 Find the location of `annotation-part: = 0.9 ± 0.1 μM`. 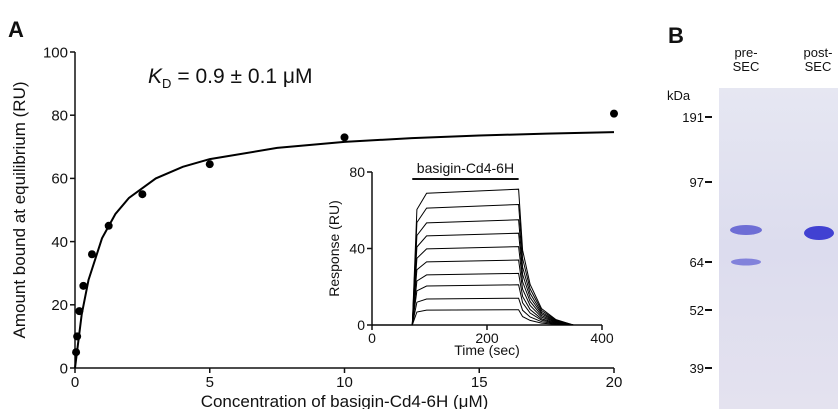

annotation-part: = 0.9 ± 0.1 μM is located at coordinates (244, 76).